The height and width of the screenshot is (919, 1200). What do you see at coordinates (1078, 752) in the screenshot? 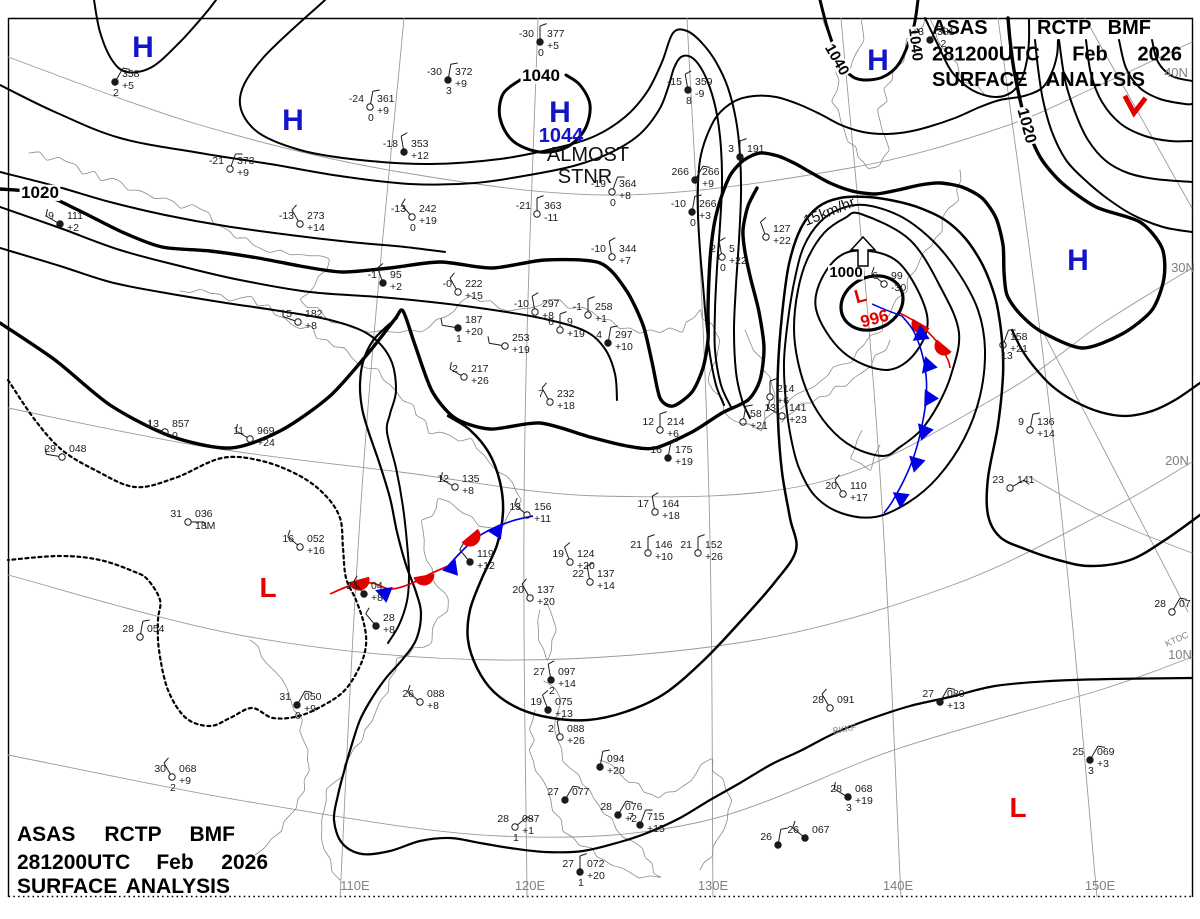
I see `svg-text: 25` at bounding box center [1078, 752].